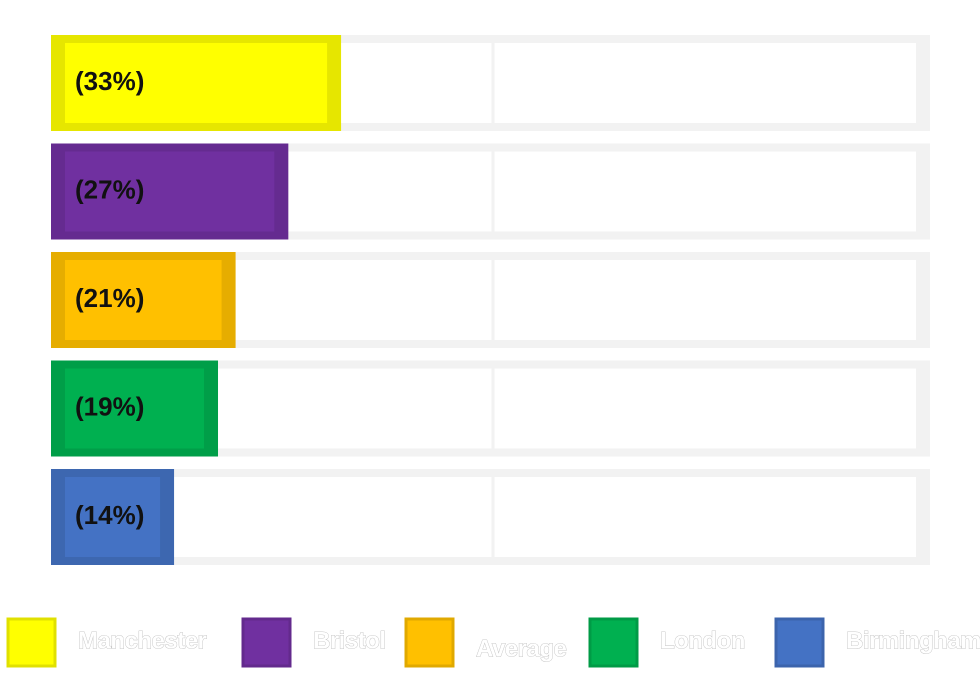 Image resolution: width=980 pixels, height=675 pixels. What do you see at coordinates (109, 81) in the screenshot?
I see `value-label: (33%)` at bounding box center [109, 81].